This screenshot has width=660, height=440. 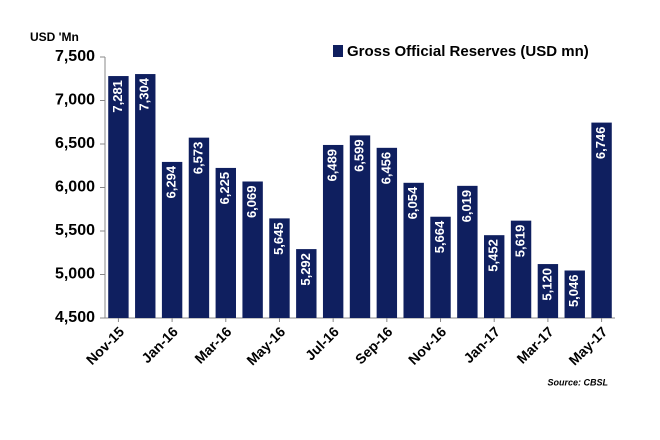 I want to click on value-label: 6,489, so click(x=332, y=165).